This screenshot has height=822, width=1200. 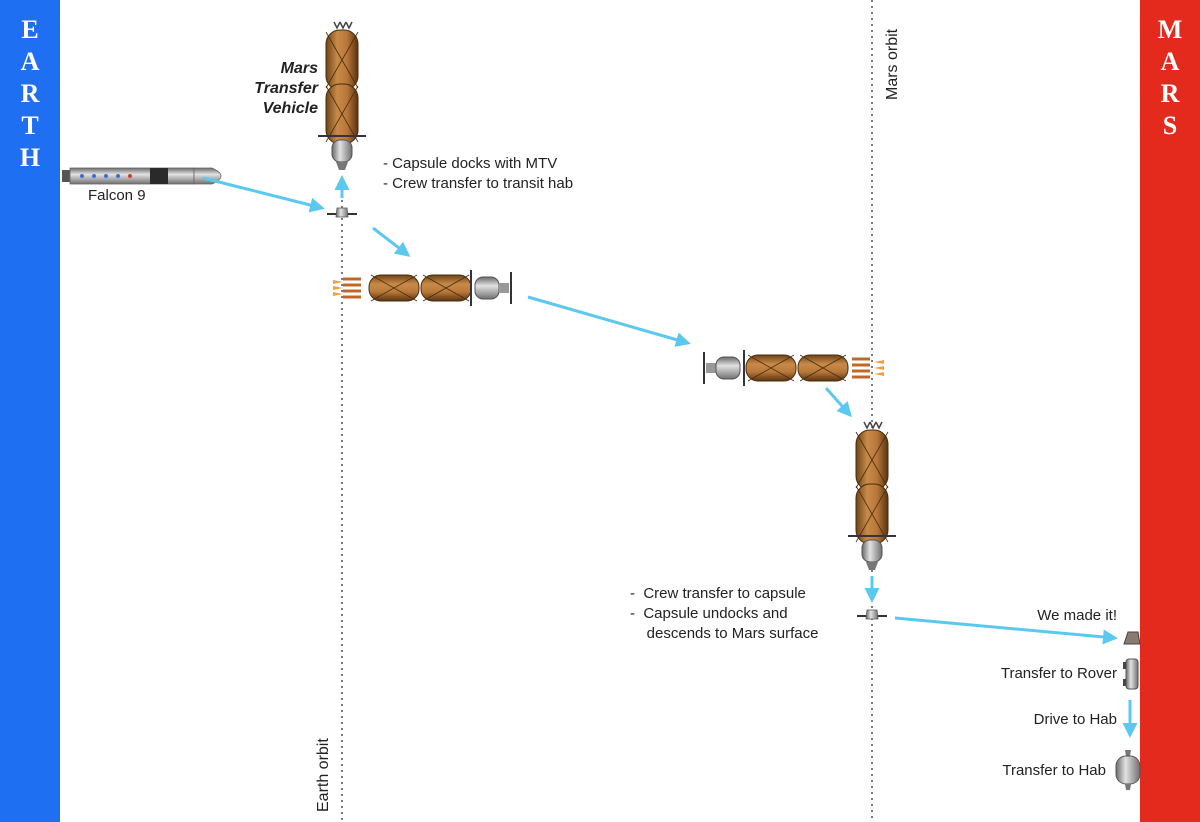 I want to click on descent-note: descends to Mars surface, so click(x=724, y=633).